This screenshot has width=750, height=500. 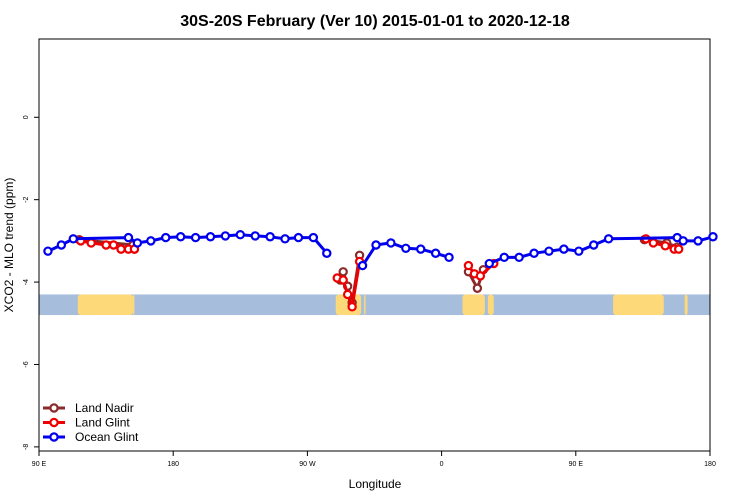 I want to click on legend-label: Ocean Glint, so click(x=107, y=437).